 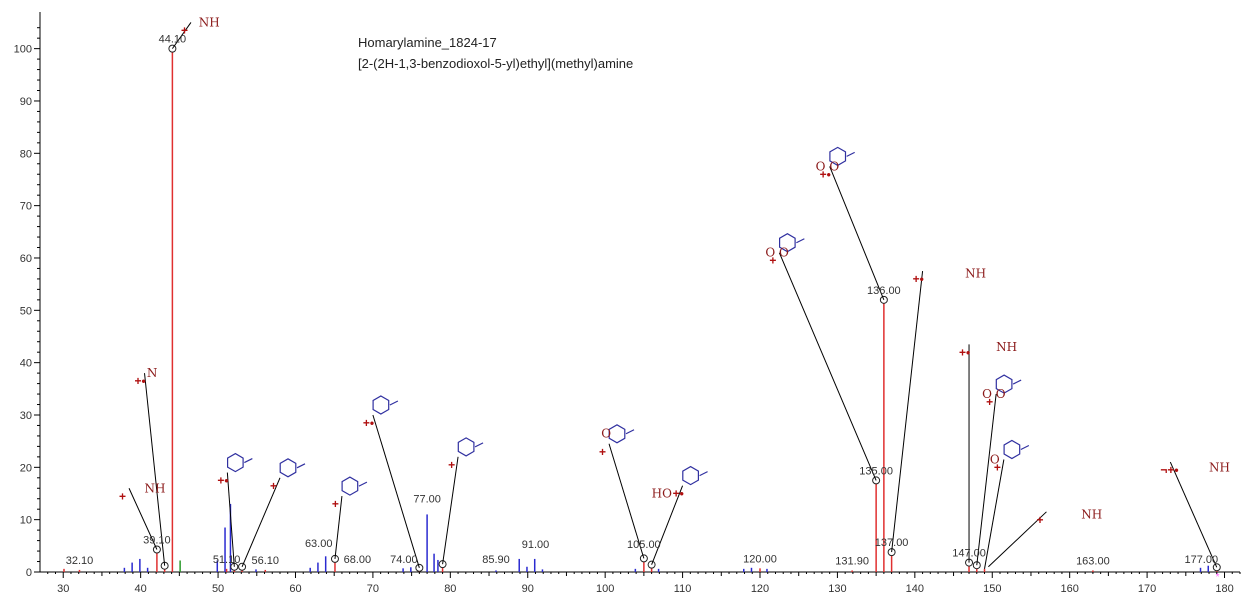 I want to click on peak-value-label: 44.10, so click(x=173, y=40).